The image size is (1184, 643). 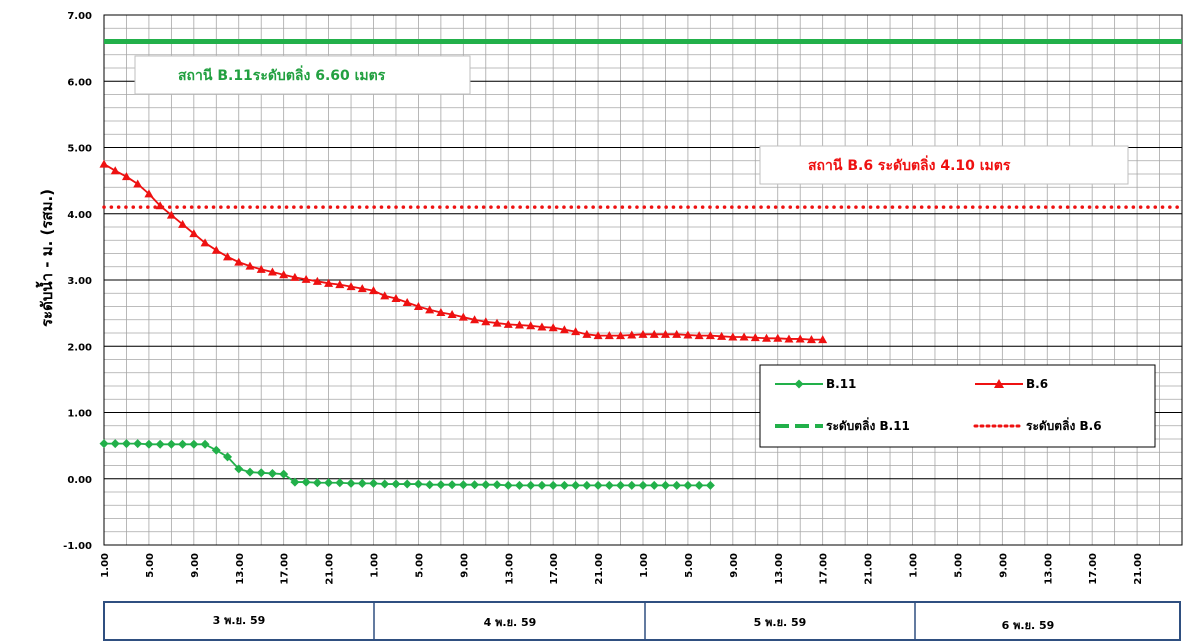 I want to click on day-label-1: 3 พ.ย. 59, so click(x=239, y=620).